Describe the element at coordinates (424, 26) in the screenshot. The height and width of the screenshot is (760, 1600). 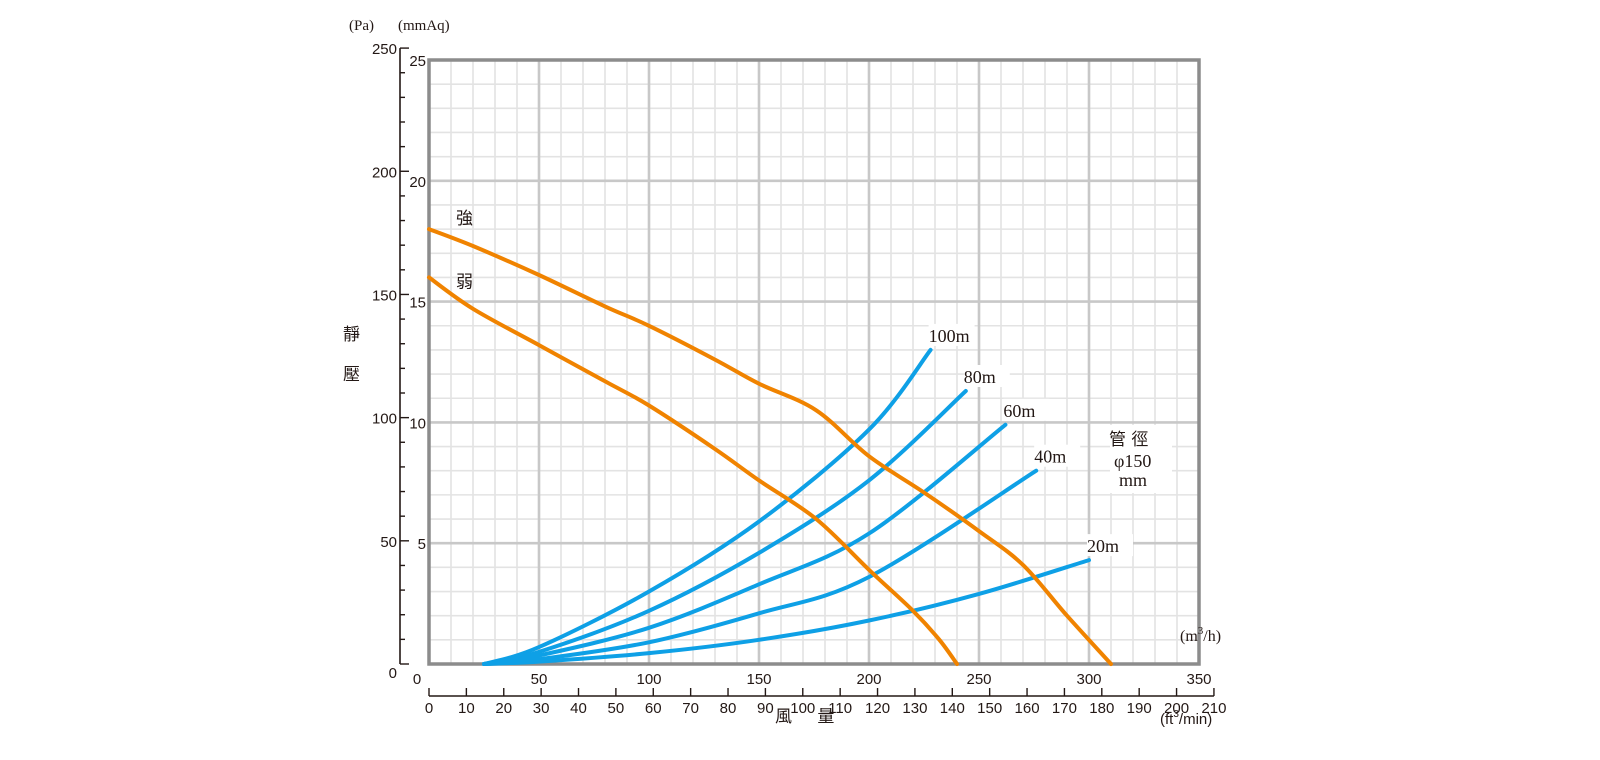
I see `y-axis-unit: (mmAq)` at that location.